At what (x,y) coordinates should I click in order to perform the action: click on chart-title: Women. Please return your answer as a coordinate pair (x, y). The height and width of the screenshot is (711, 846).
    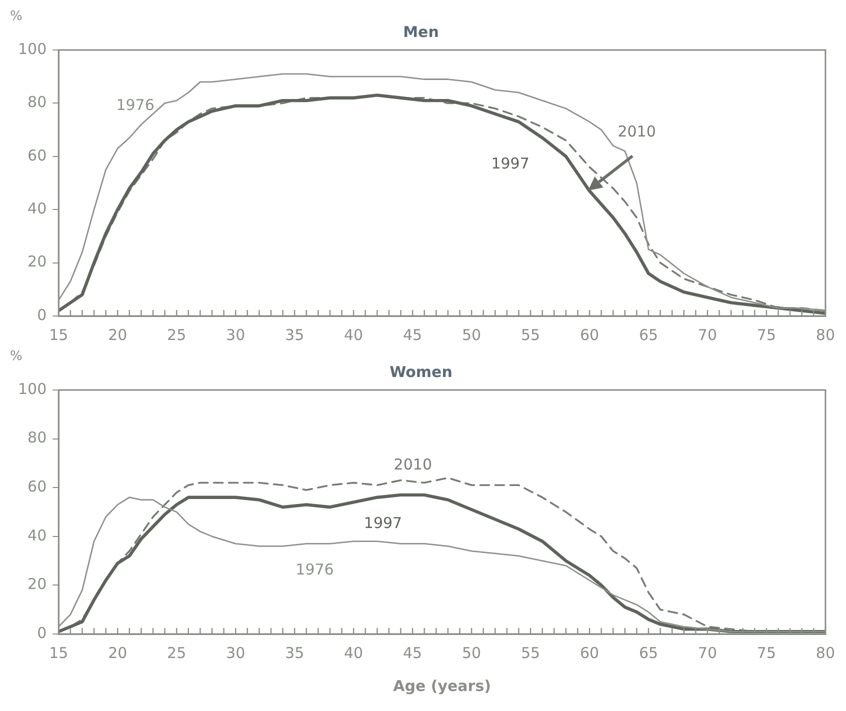
    Looking at the image, I should click on (421, 371).